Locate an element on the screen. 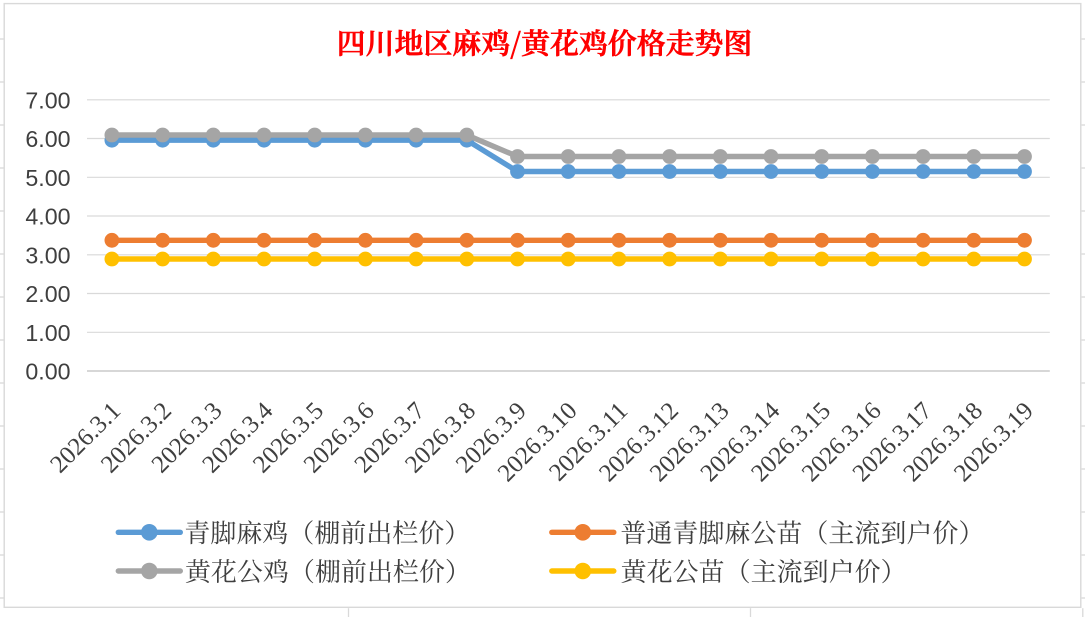 The height and width of the screenshot is (617, 1085). svg-text: 4.00 is located at coordinates (47, 217).